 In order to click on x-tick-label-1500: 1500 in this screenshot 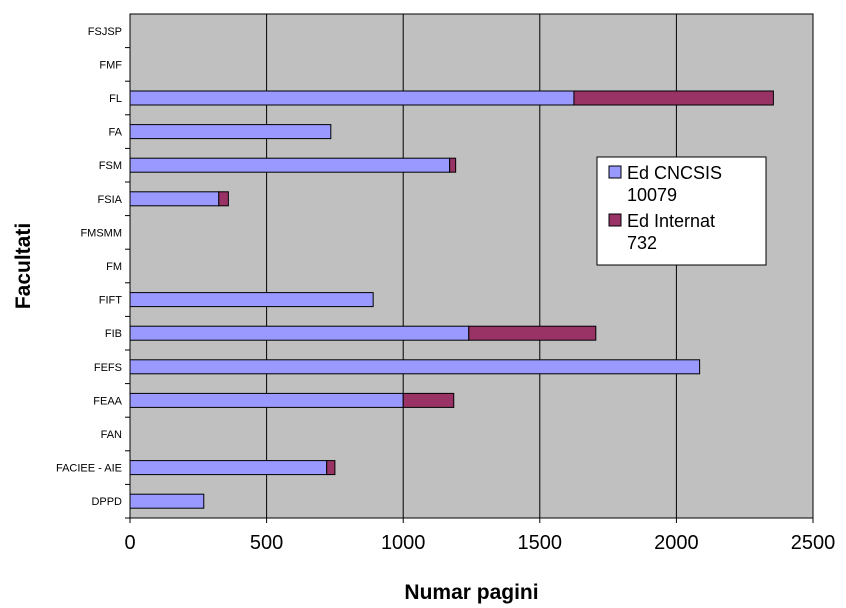, I will do `click(540, 543)`.